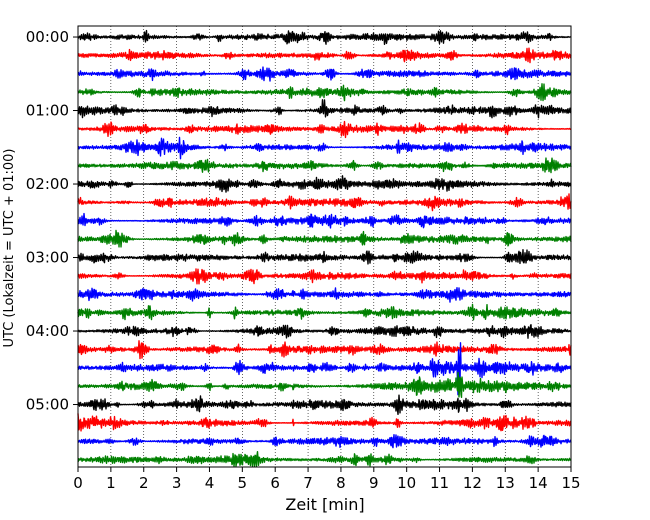 The image size is (650, 520). What do you see at coordinates (324, 504) in the screenshot?
I see `x-axis-label: Zeit [min]` at bounding box center [324, 504].